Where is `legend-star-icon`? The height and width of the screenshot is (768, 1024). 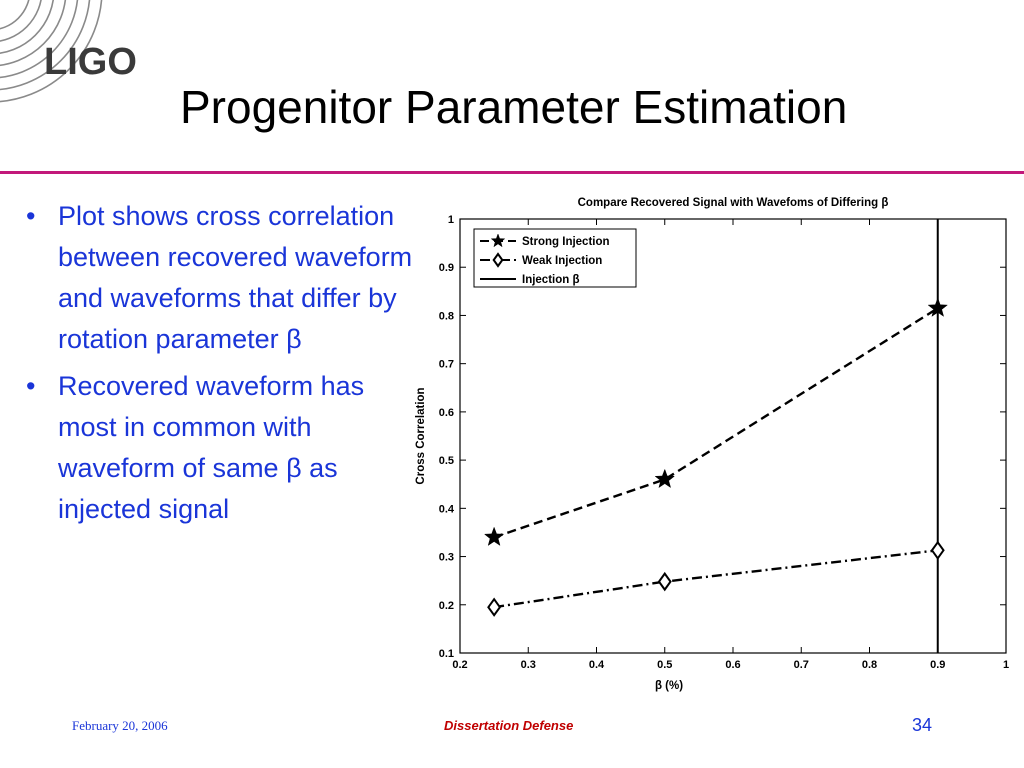 legend-star-icon is located at coordinates (498, 240).